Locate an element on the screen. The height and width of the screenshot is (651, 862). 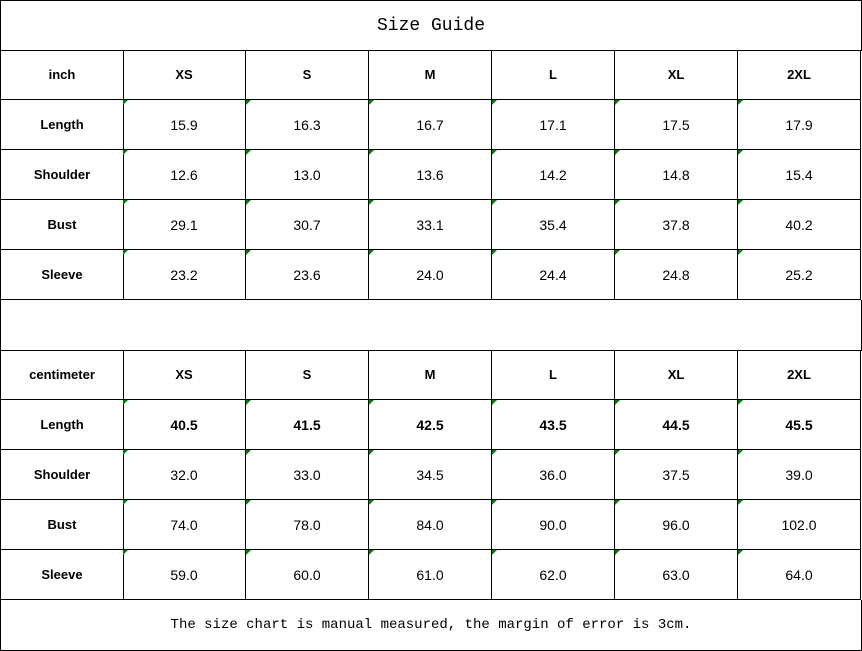
measure-value: 33.0 is located at coordinates (307, 475).